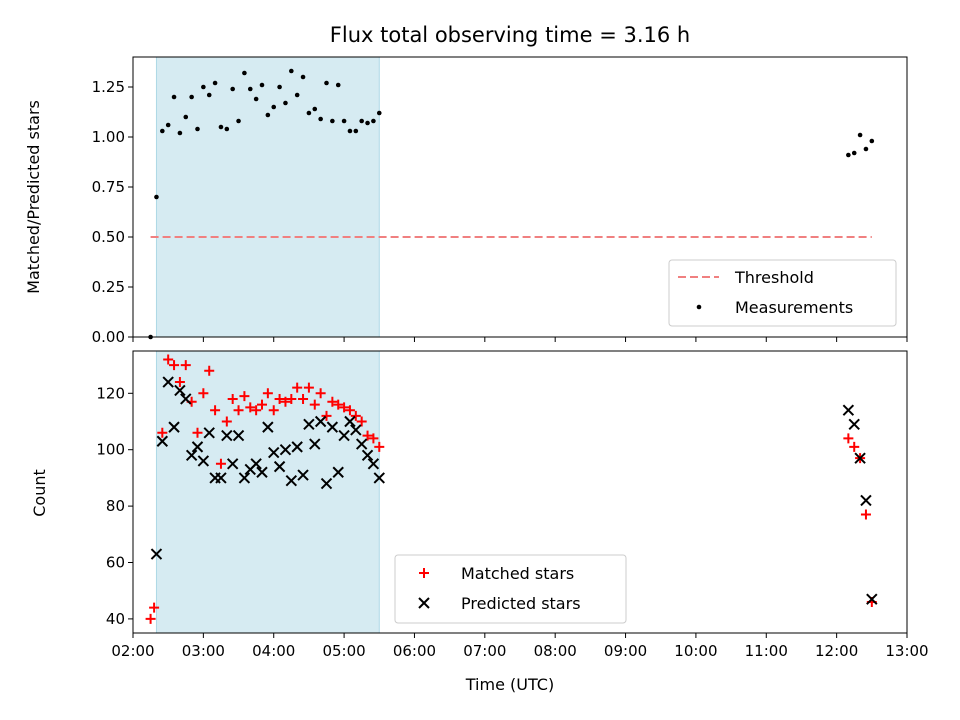 The image size is (960, 720). What do you see at coordinates (484, 651) in the screenshot?
I see `x-tick-label: 07:00` at bounding box center [484, 651].